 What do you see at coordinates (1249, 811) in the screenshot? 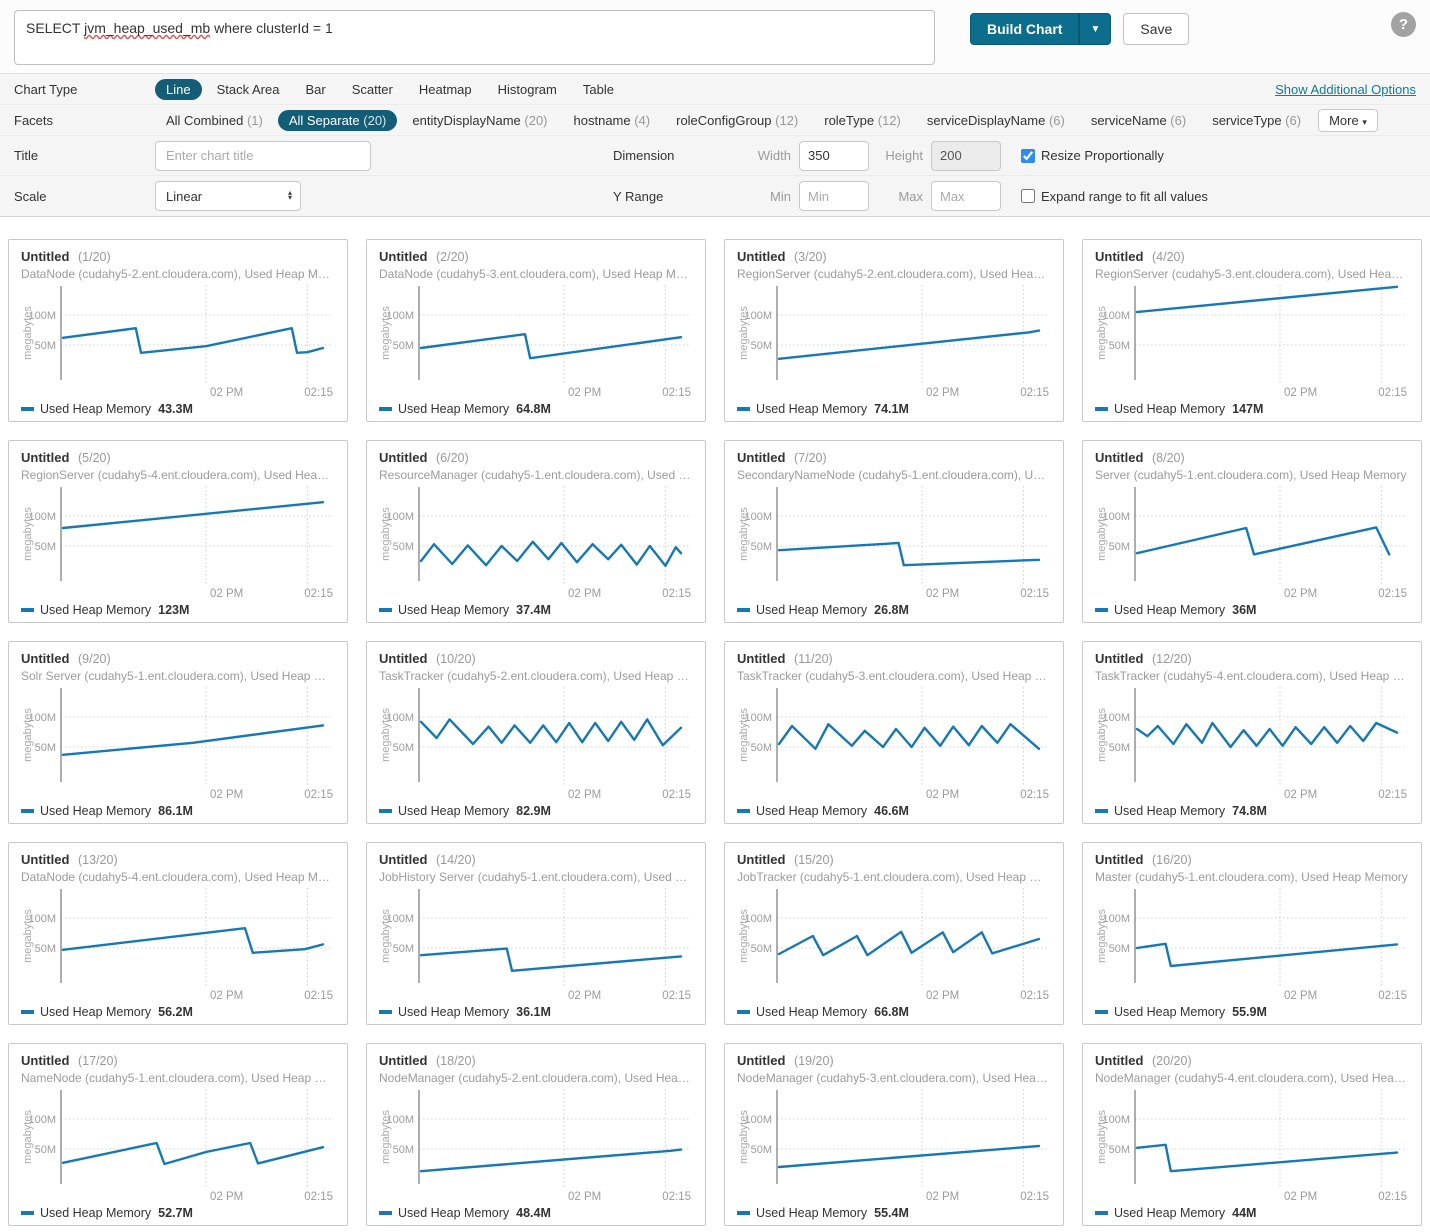
I see `legend-value: 74.8M` at bounding box center [1249, 811].